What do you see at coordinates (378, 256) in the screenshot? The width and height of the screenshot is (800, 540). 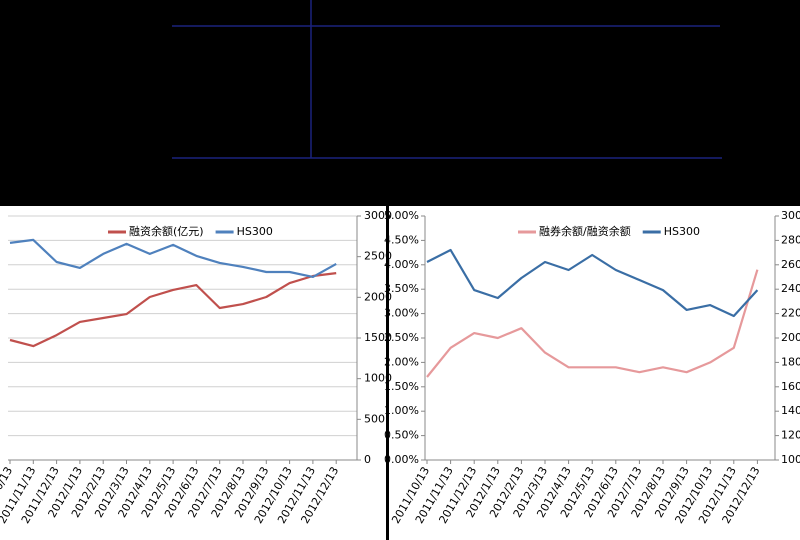 I see `y2-tick-label: 2500` at bounding box center [378, 256].